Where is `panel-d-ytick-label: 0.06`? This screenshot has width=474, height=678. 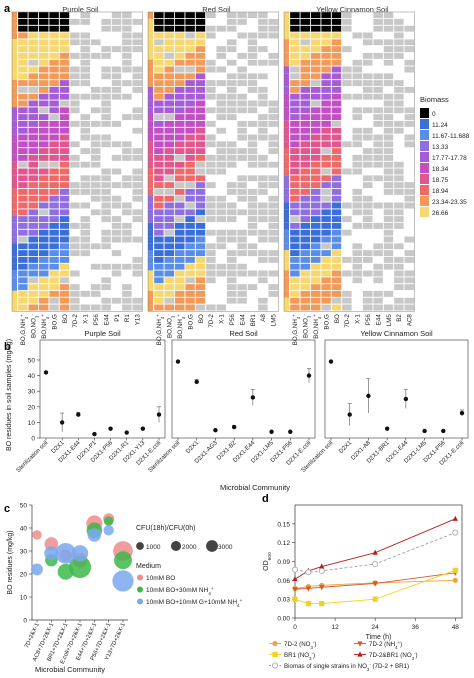
panel-d-ytick-label: 0.06 is located at coordinates (283, 581).